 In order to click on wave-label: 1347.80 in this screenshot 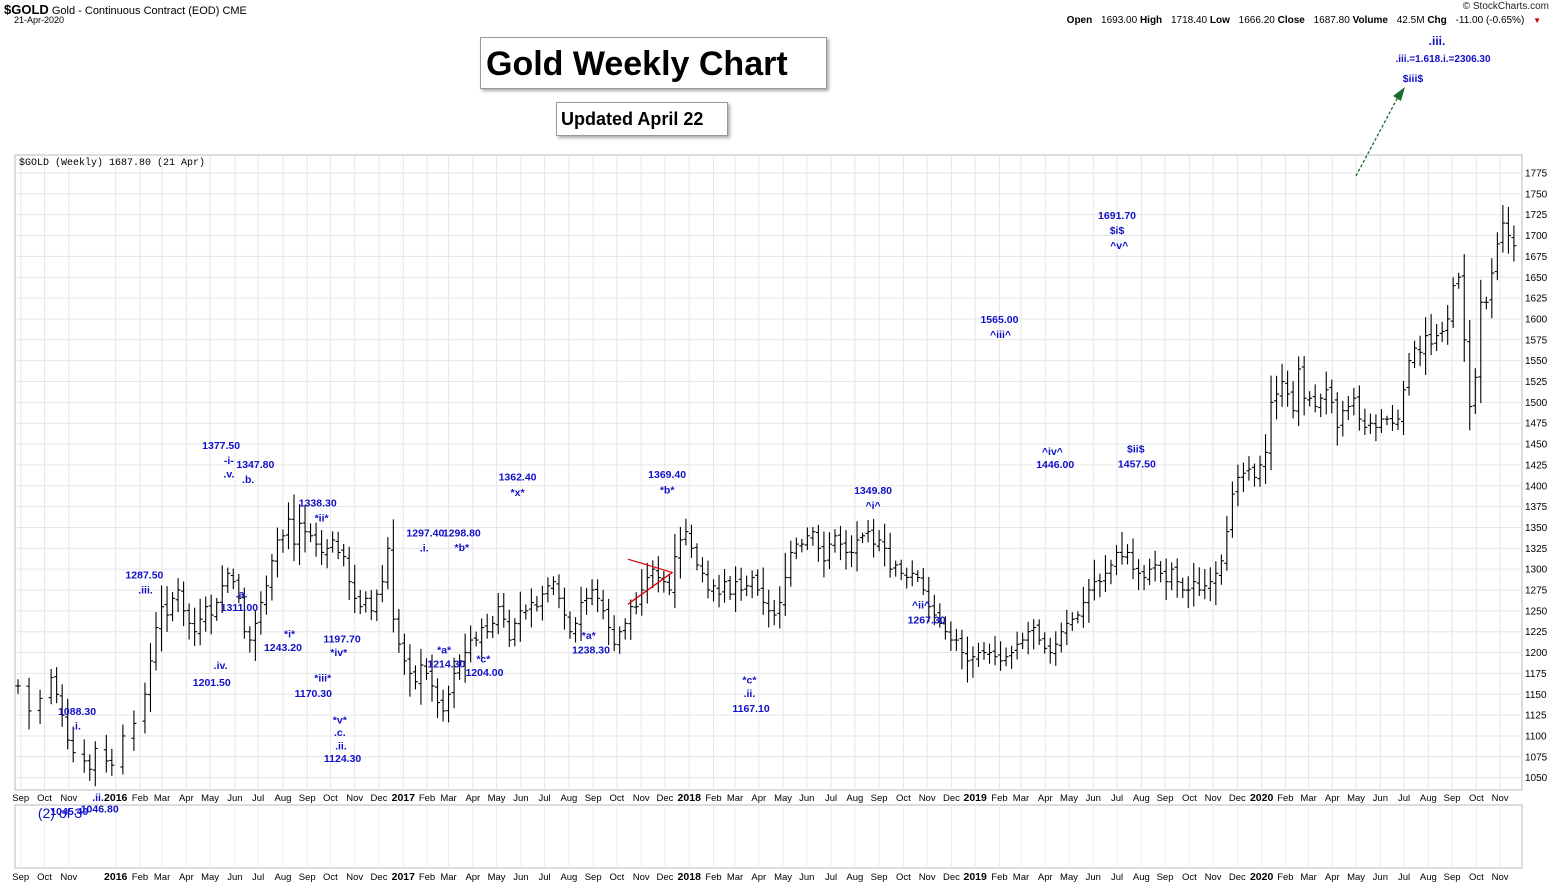, I will do `click(255, 465)`.